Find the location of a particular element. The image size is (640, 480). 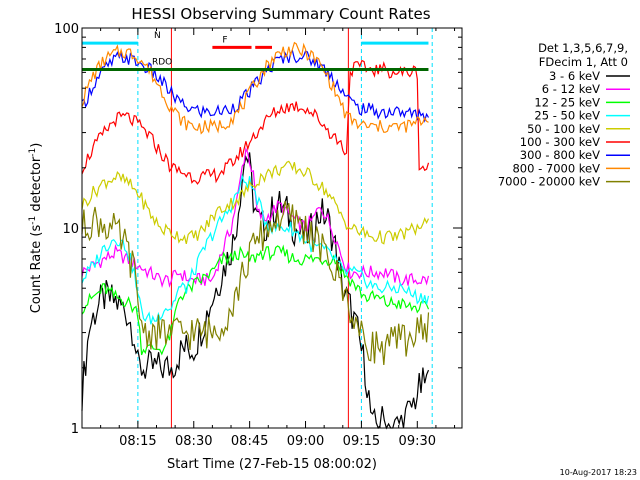

y-axis-label-sup: -1 is located at coordinates (33, 220).